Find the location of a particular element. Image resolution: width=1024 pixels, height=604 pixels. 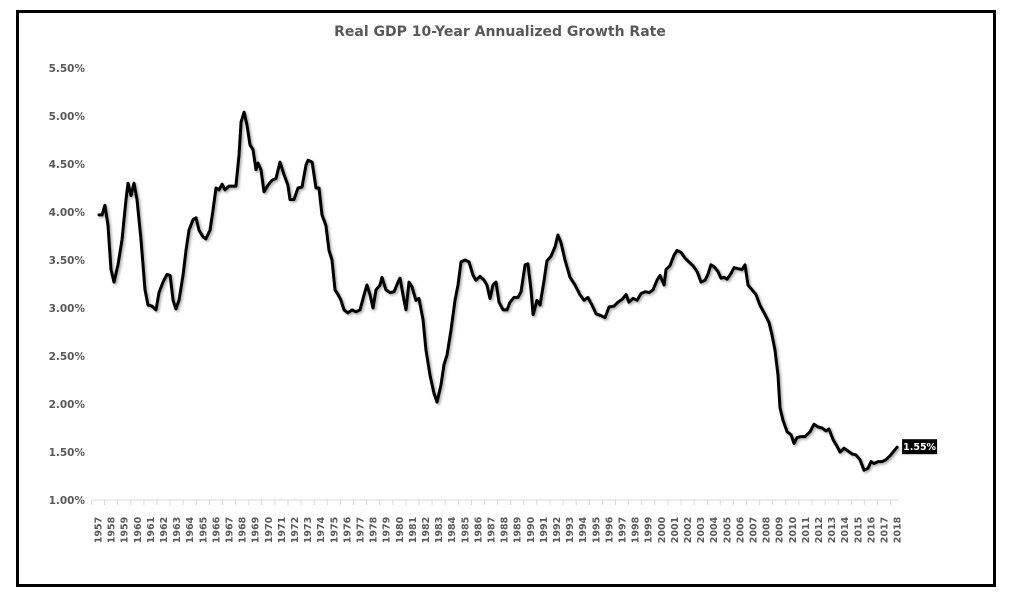

x-tick-label: 1994 is located at coordinates (583, 529).